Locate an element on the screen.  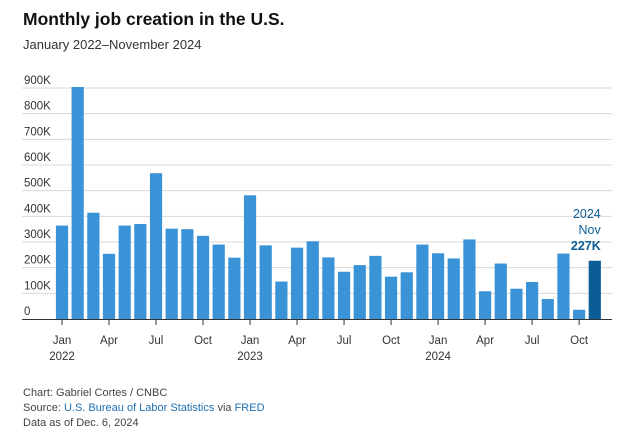
chart-title: Monthly job creation in the U.S. is located at coordinates (154, 19).